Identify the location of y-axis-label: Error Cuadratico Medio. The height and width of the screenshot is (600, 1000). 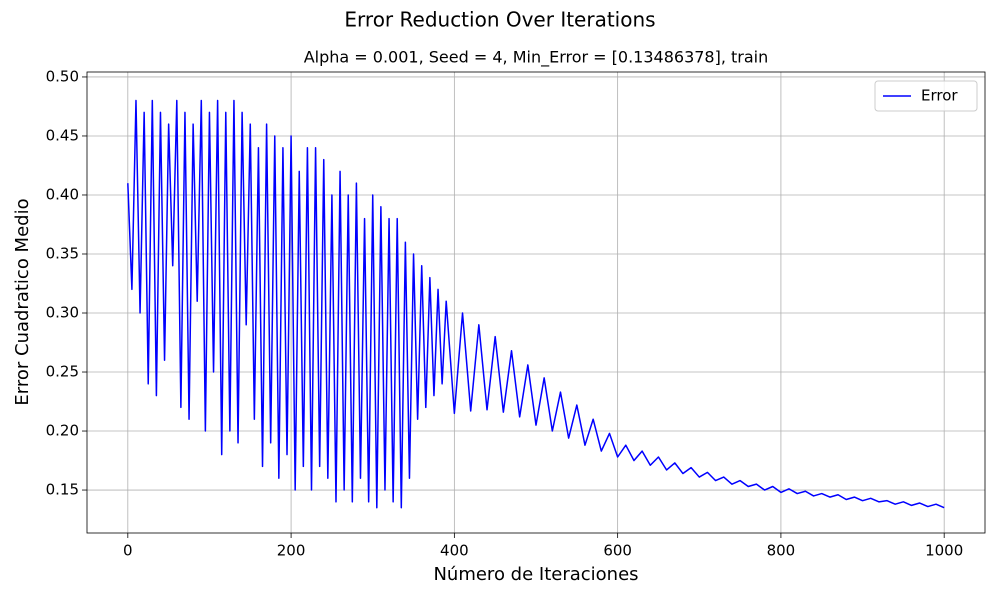
(22, 301).